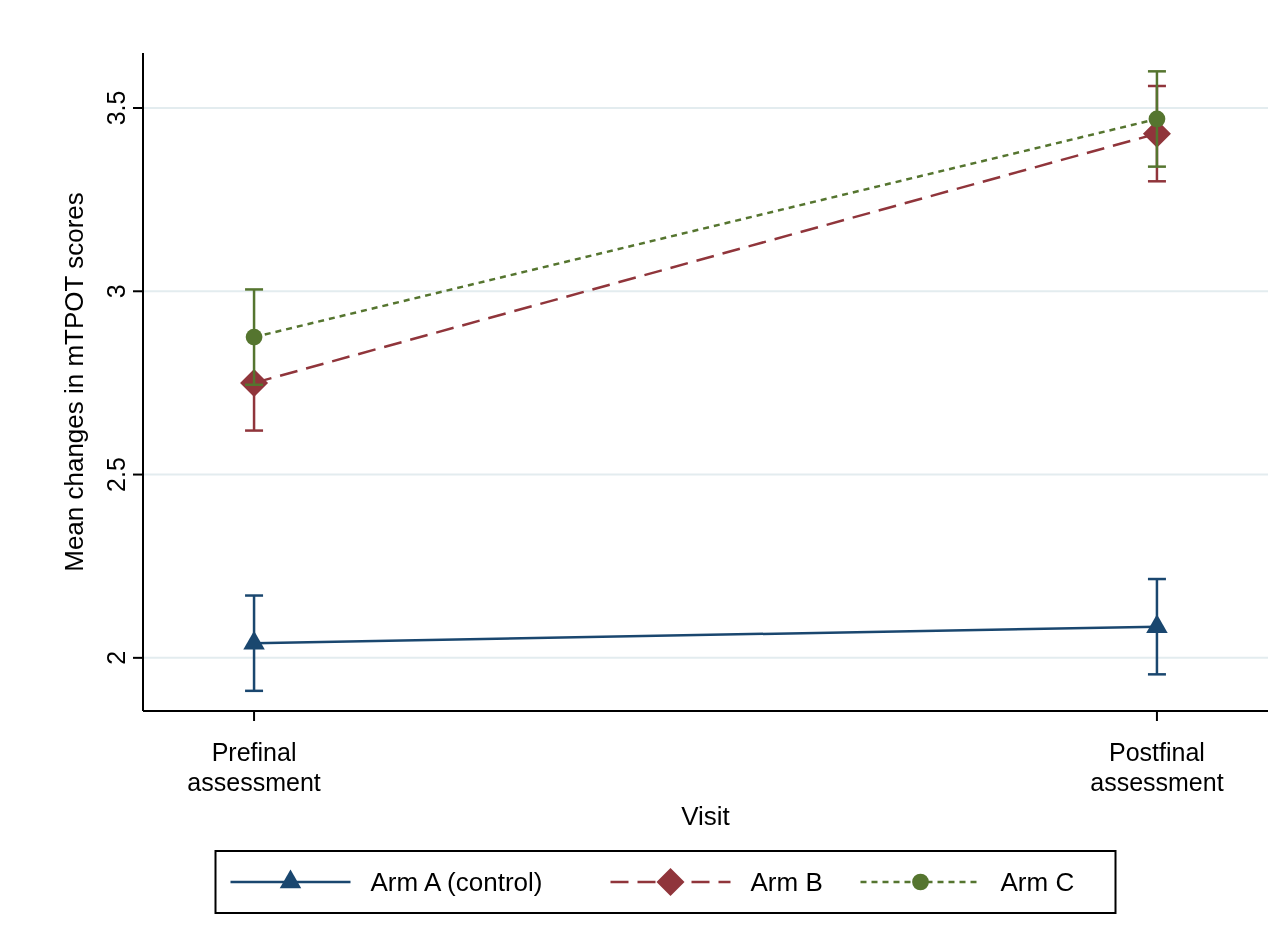  What do you see at coordinates (706, 816) in the screenshot?
I see `x-axis-title: Visit` at bounding box center [706, 816].